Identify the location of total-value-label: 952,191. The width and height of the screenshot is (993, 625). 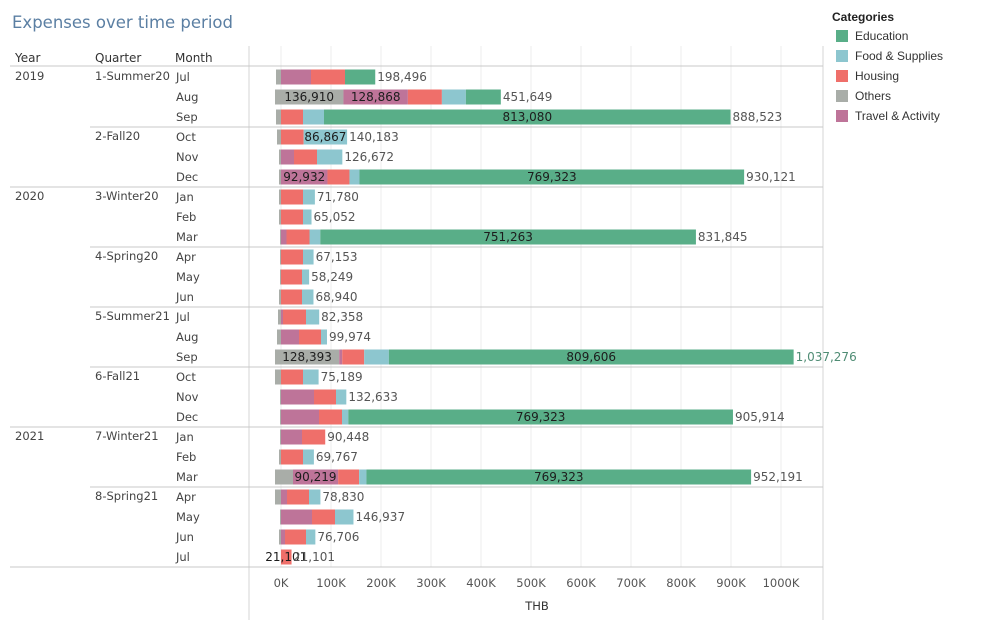
(778, 477).